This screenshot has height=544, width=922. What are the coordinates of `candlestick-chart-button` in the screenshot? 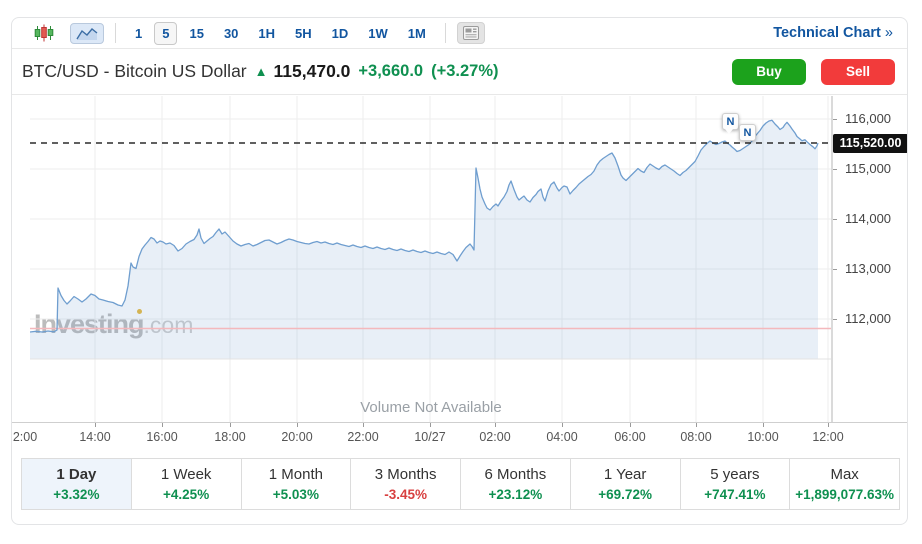 It's located at (44, 33).